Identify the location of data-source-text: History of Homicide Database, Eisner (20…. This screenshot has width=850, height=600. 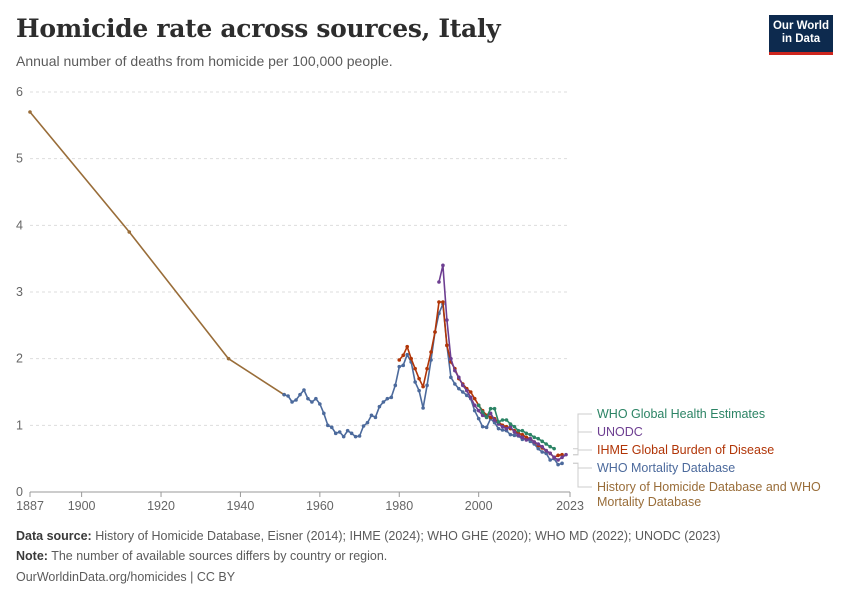
(408, 536).